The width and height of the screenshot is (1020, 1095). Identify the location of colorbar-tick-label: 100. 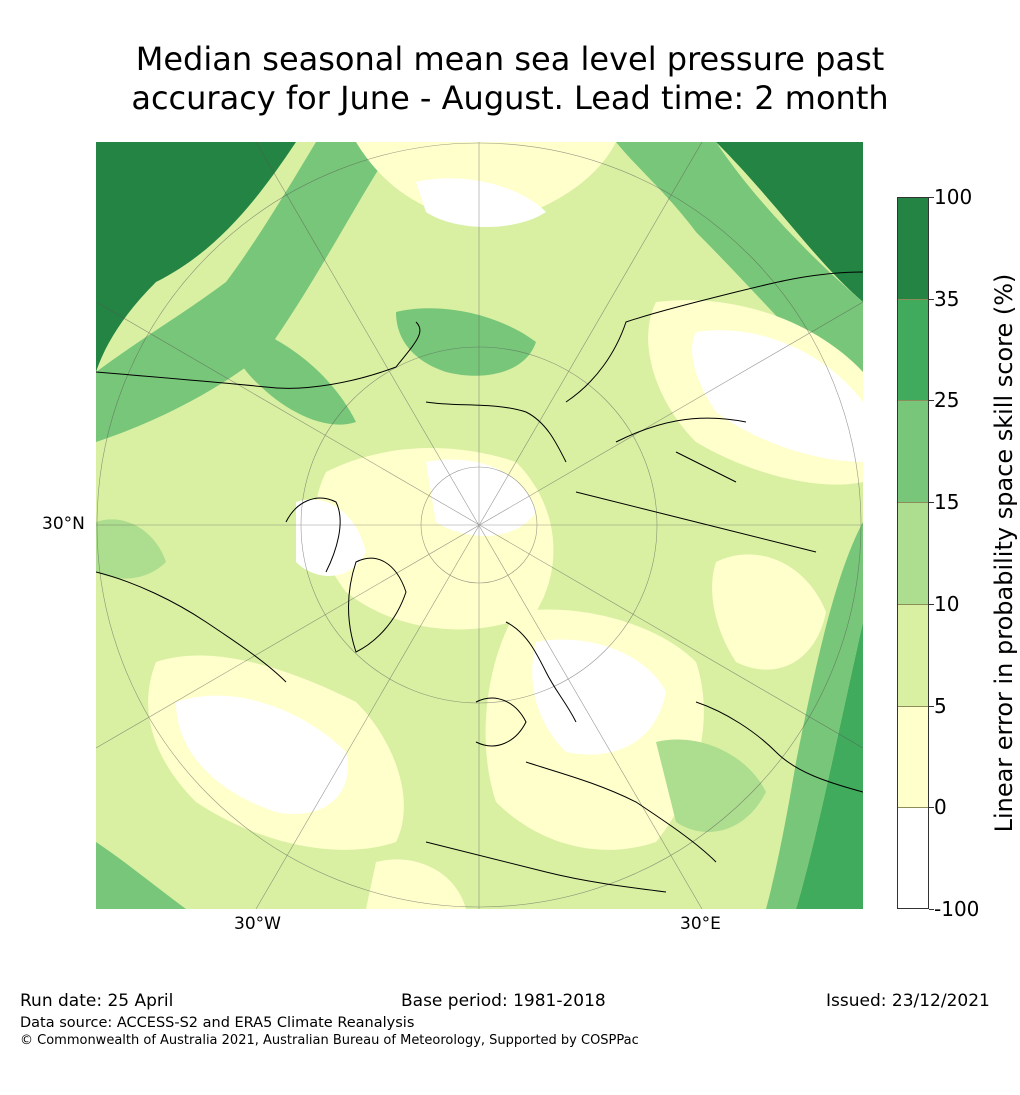
(953, 197).